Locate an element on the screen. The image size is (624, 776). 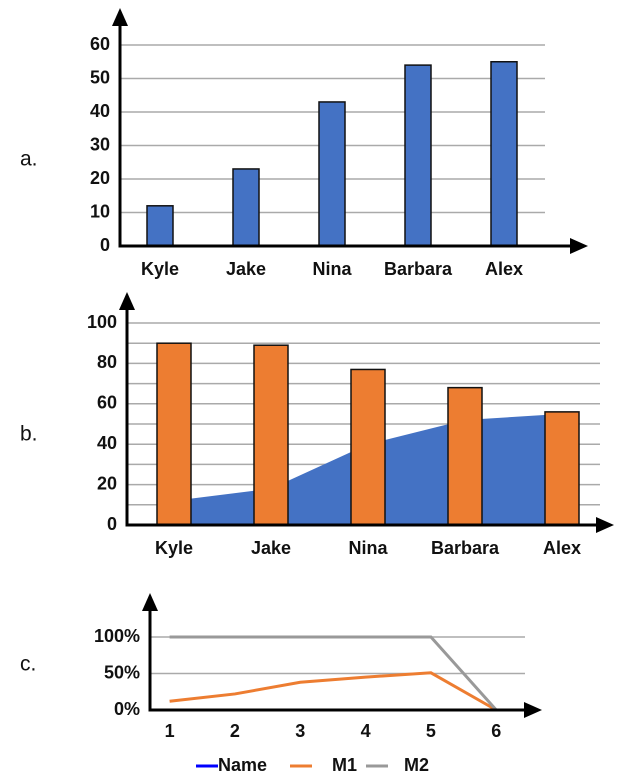
panel-label: a. is located at coordinates (29, 159).